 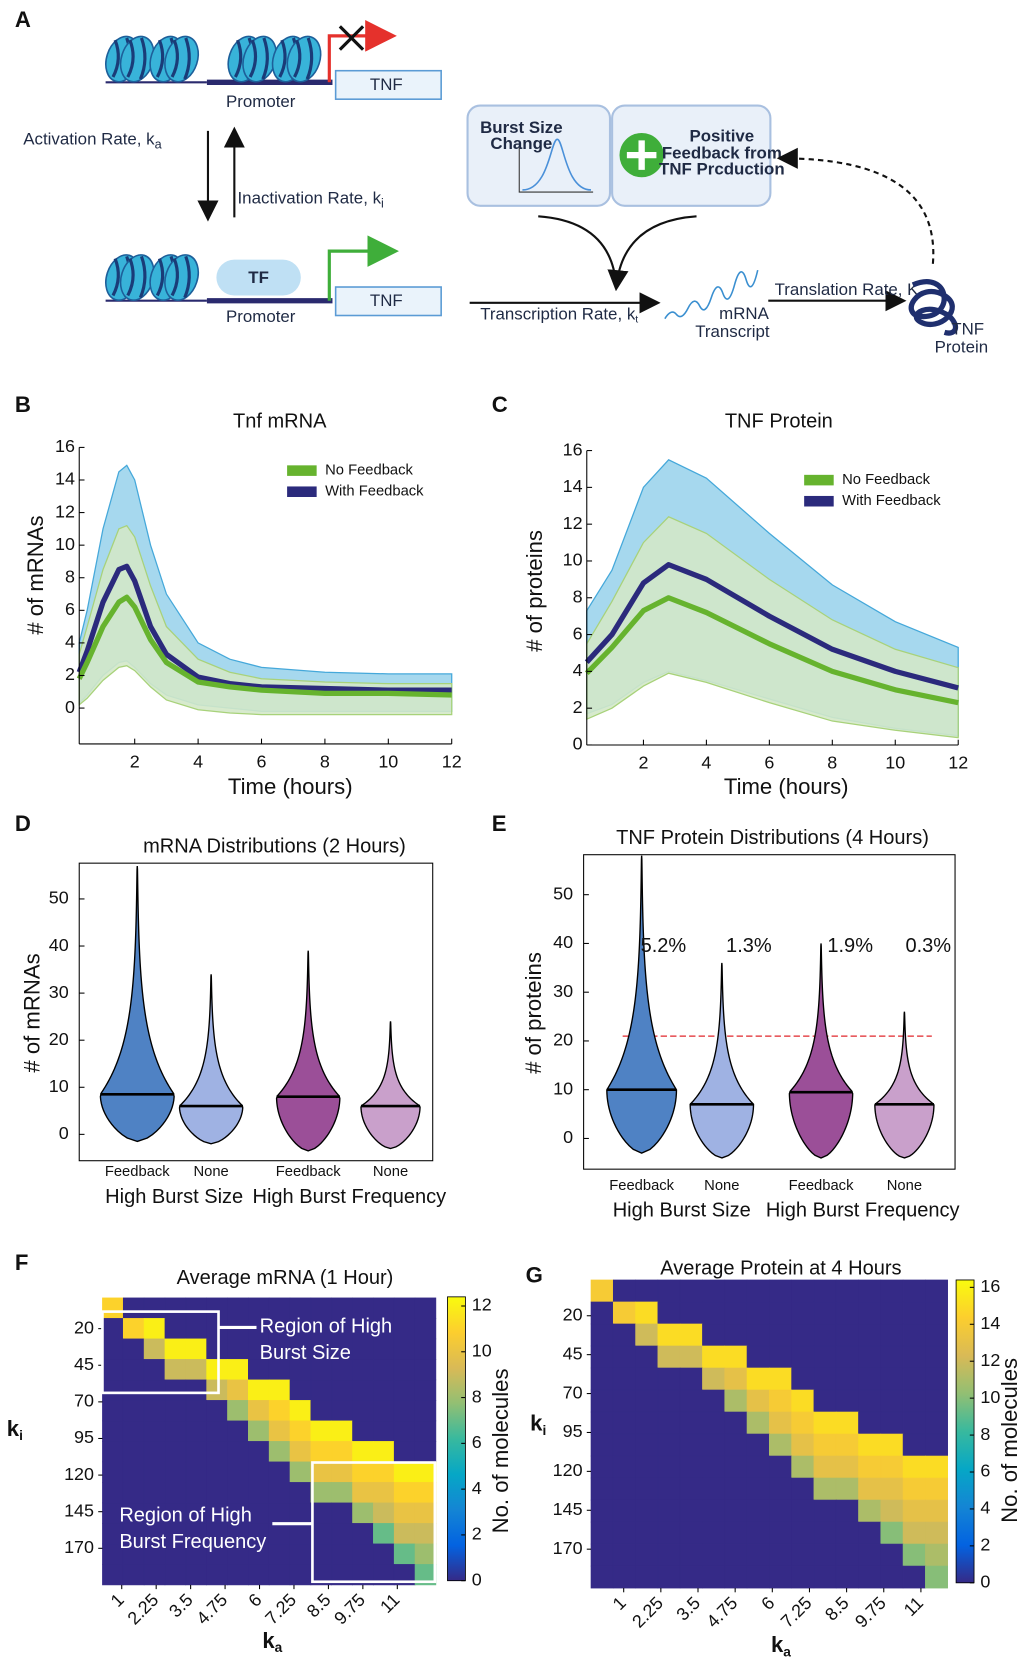 What do you see at coordinates (664, 946) in the screenshot?
I see `annotation: 5.2%` at bounding box center [664, 946].